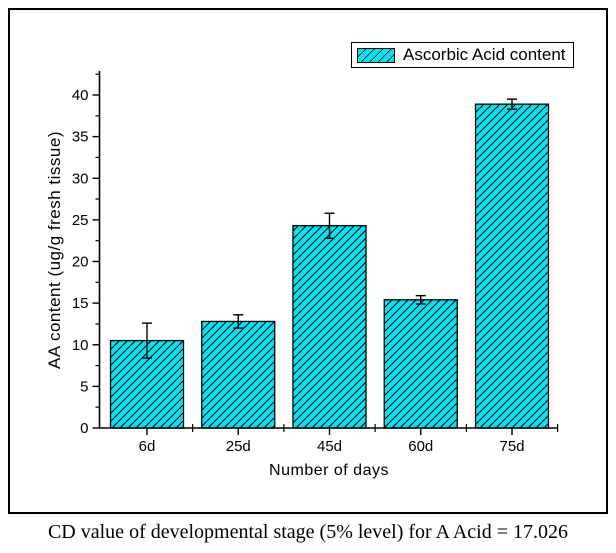  I want to click on y-tick-label: 35, so click(80, 137).